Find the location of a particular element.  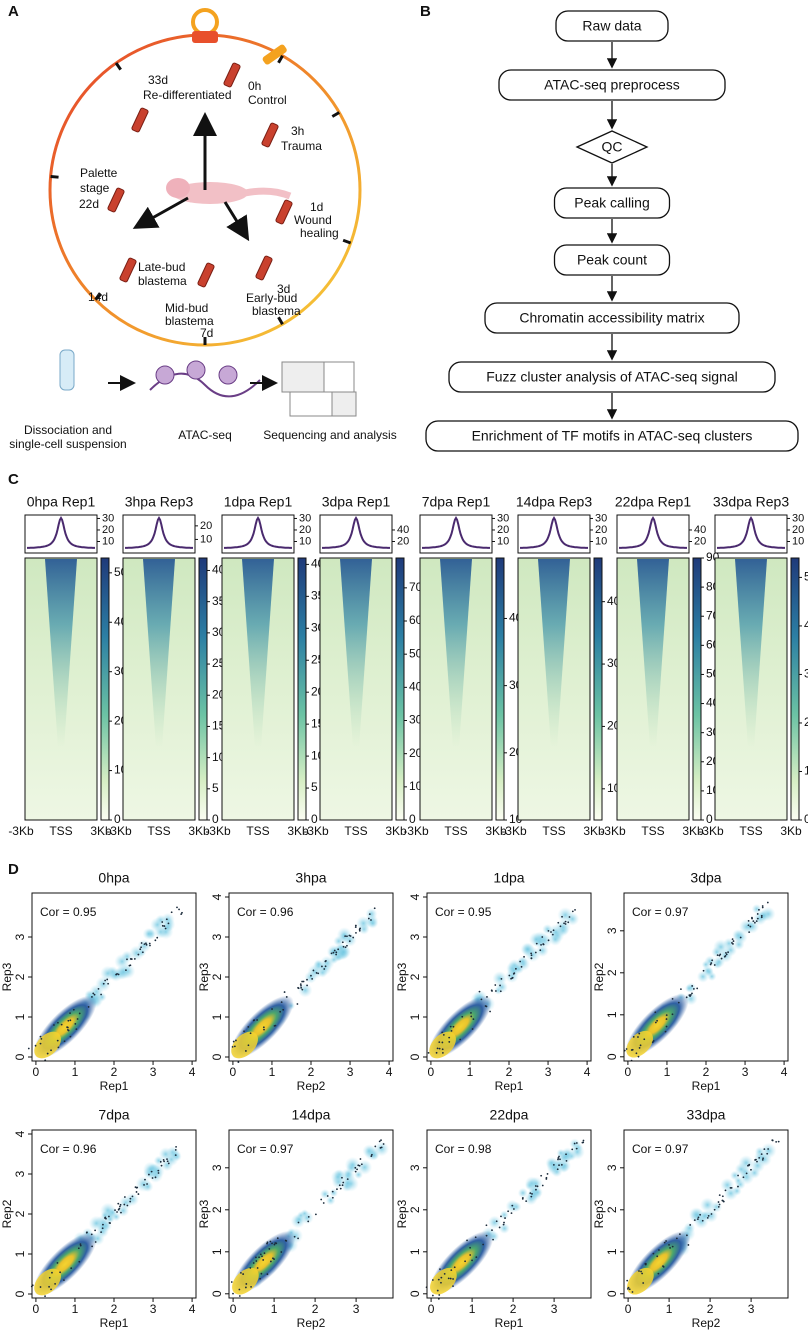

colorbar-tick-label: 30 is located at coordinates (416, 720).